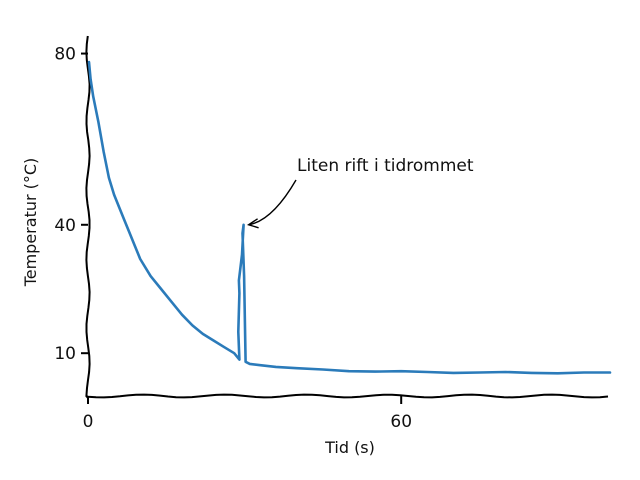 The image size is (640, 480). What do you see at coordinates (401, 422) in the screenshot?
I see `x-tick-label: 60` at bounding box center [401, 422].